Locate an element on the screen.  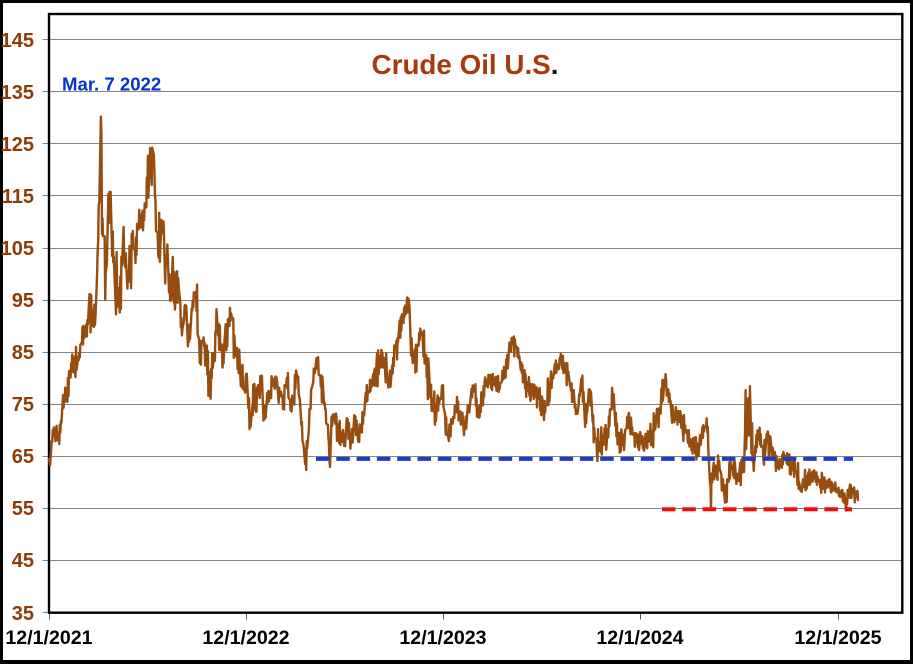
svg-text: 115 is located at coordinates (18, 197).